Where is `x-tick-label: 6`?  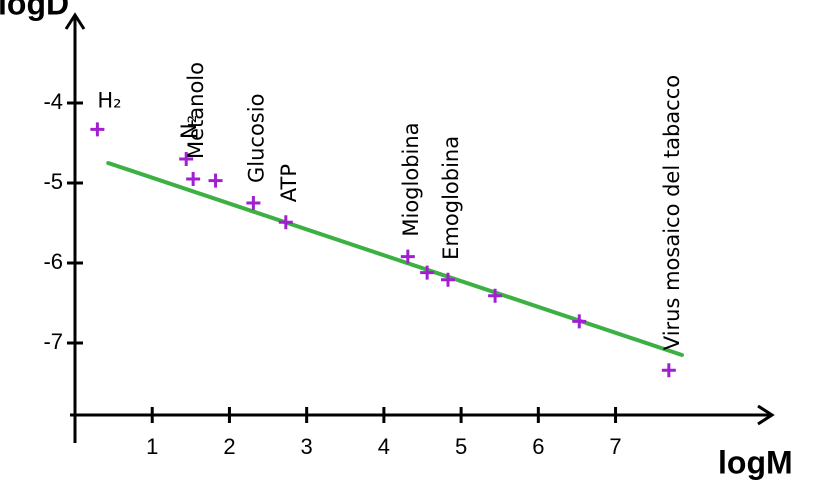 x-tick-label: 6 is located at coordinates (538, 446).